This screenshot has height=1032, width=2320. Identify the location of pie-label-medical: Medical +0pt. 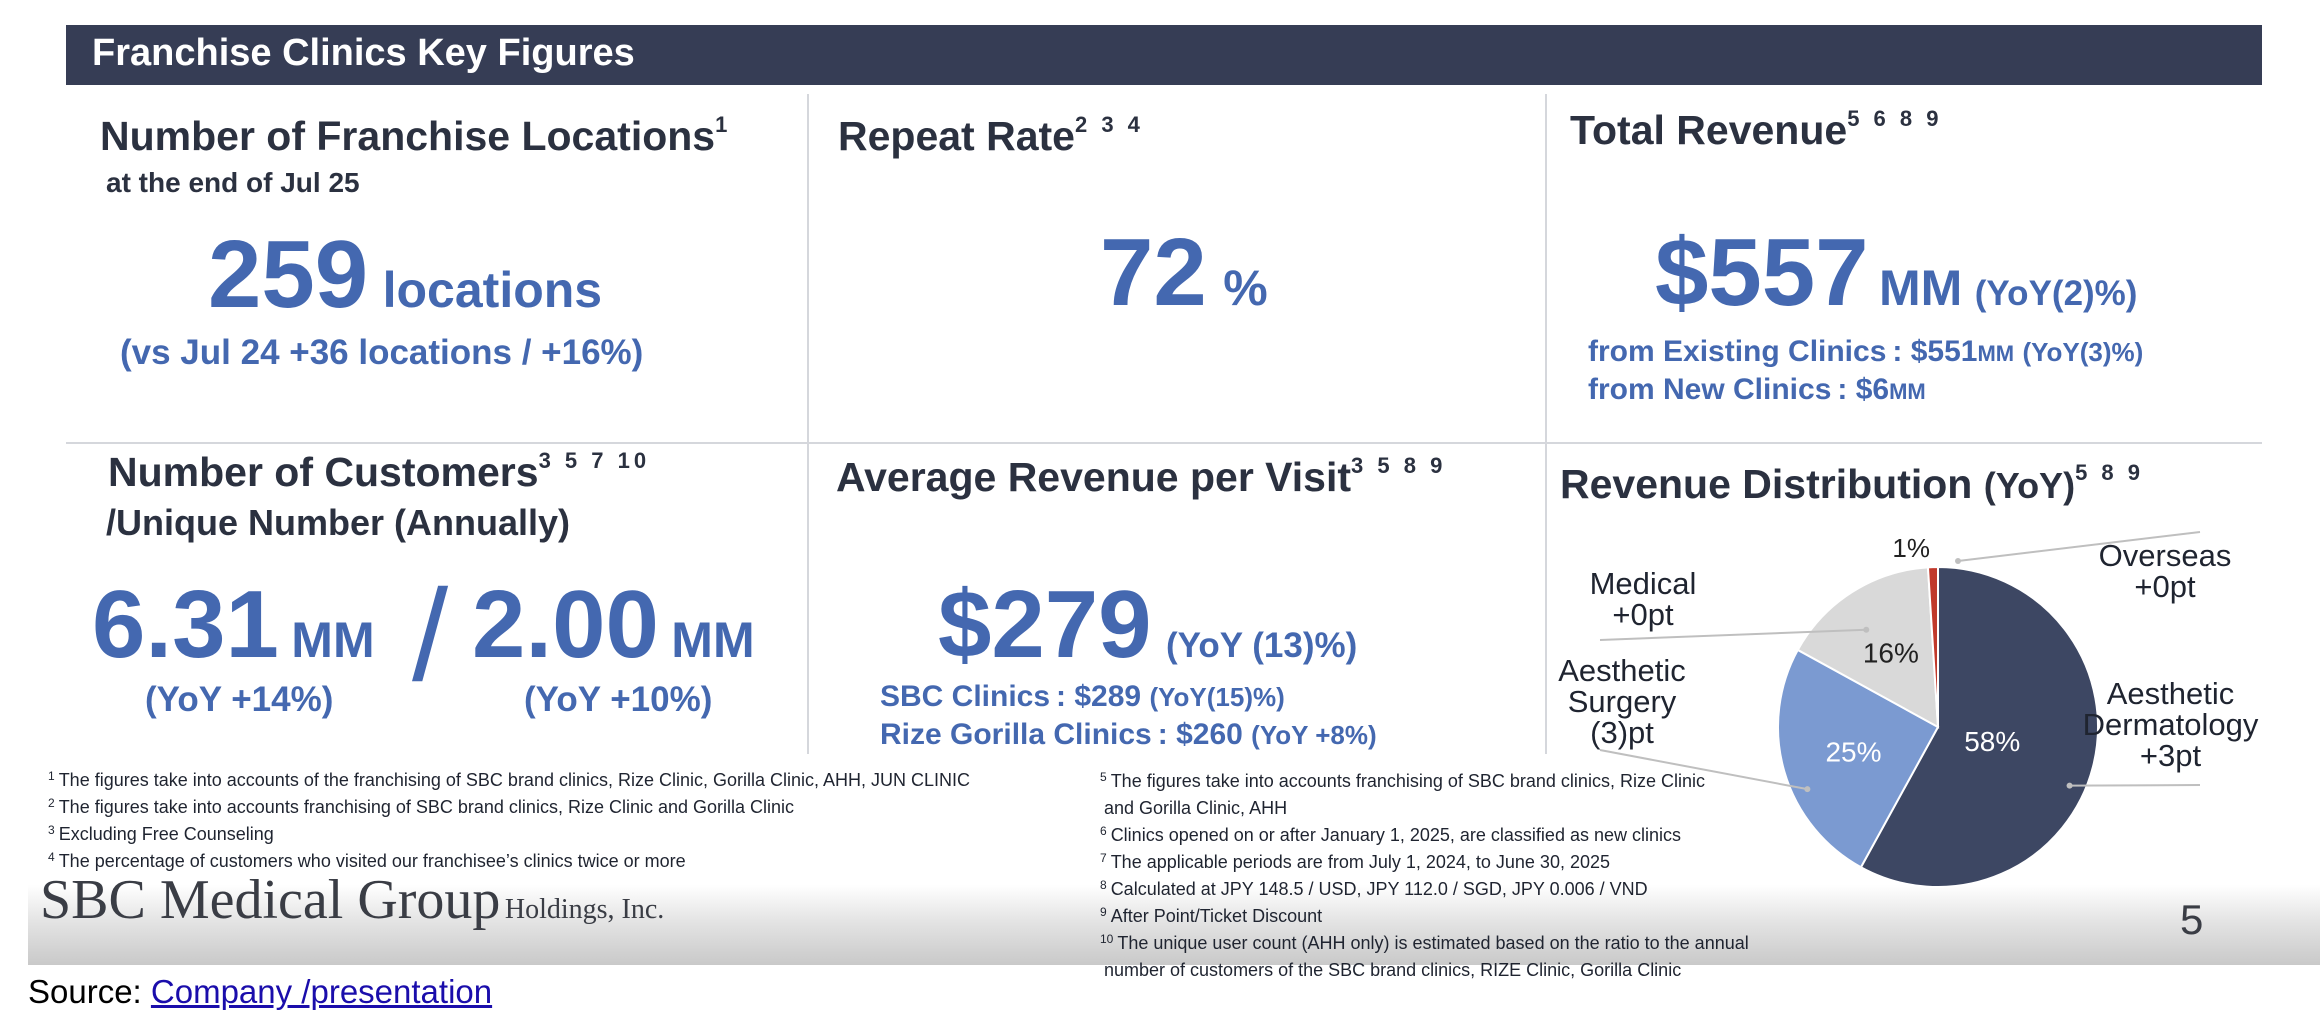
(1643, 599).